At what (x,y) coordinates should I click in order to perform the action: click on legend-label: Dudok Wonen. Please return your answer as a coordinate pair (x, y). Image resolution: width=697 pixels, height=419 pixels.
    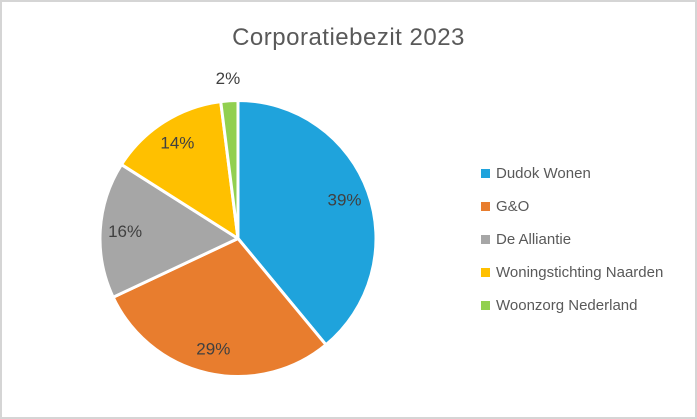
    Looking at the image, I should click on (543, 173).